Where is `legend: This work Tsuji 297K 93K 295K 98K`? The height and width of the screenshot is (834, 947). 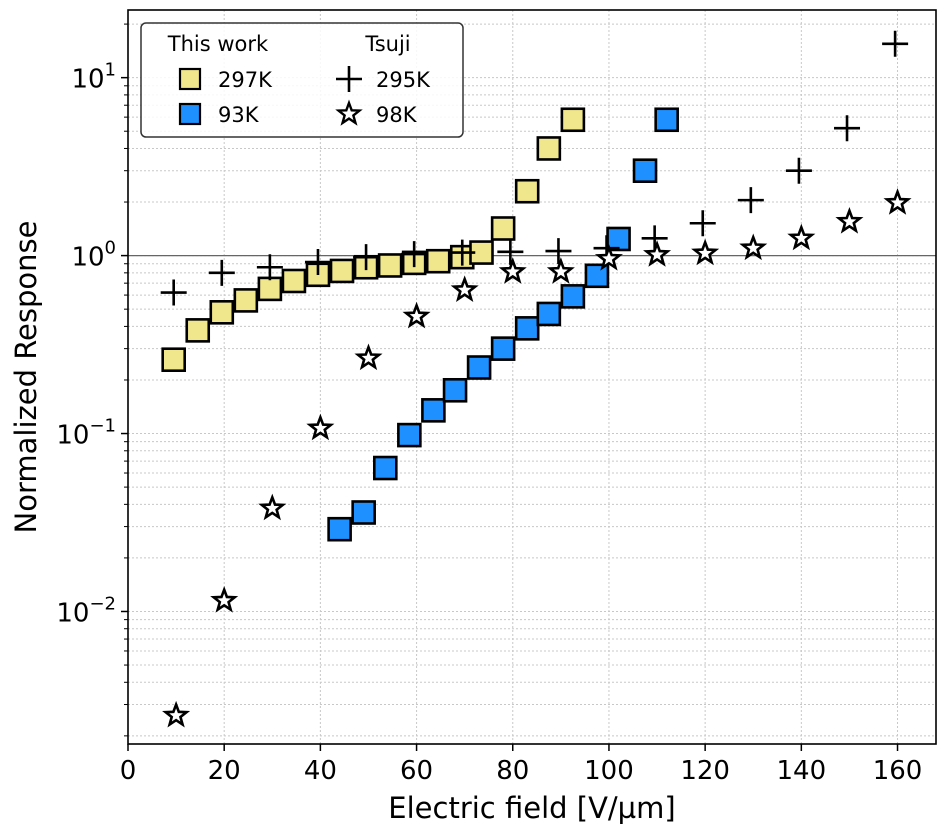 legend: This work Tsuji 297K 93K 295K 98K is located at coordinates (302, 80).